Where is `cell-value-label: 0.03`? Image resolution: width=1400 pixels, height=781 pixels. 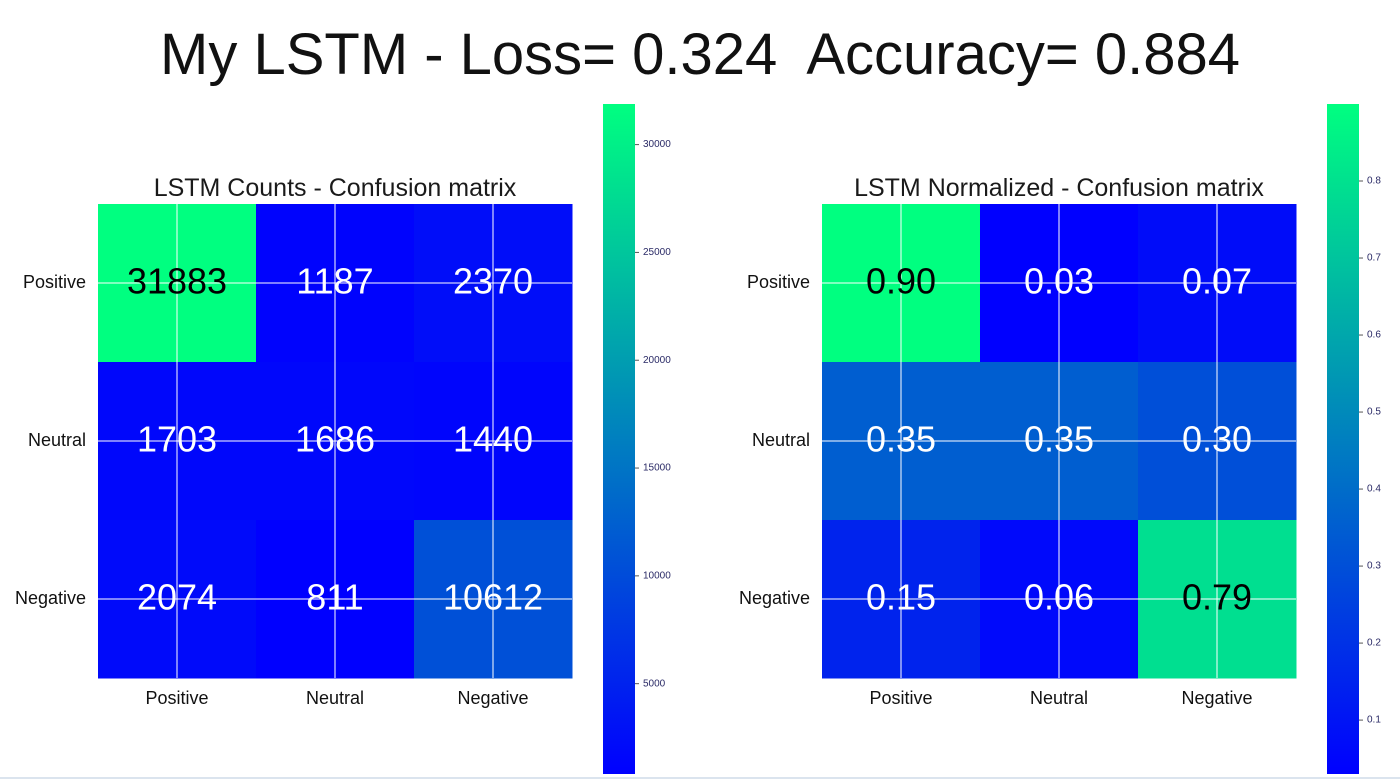 cell-value-label: 0.03 is located at coordinates (1059, 281).